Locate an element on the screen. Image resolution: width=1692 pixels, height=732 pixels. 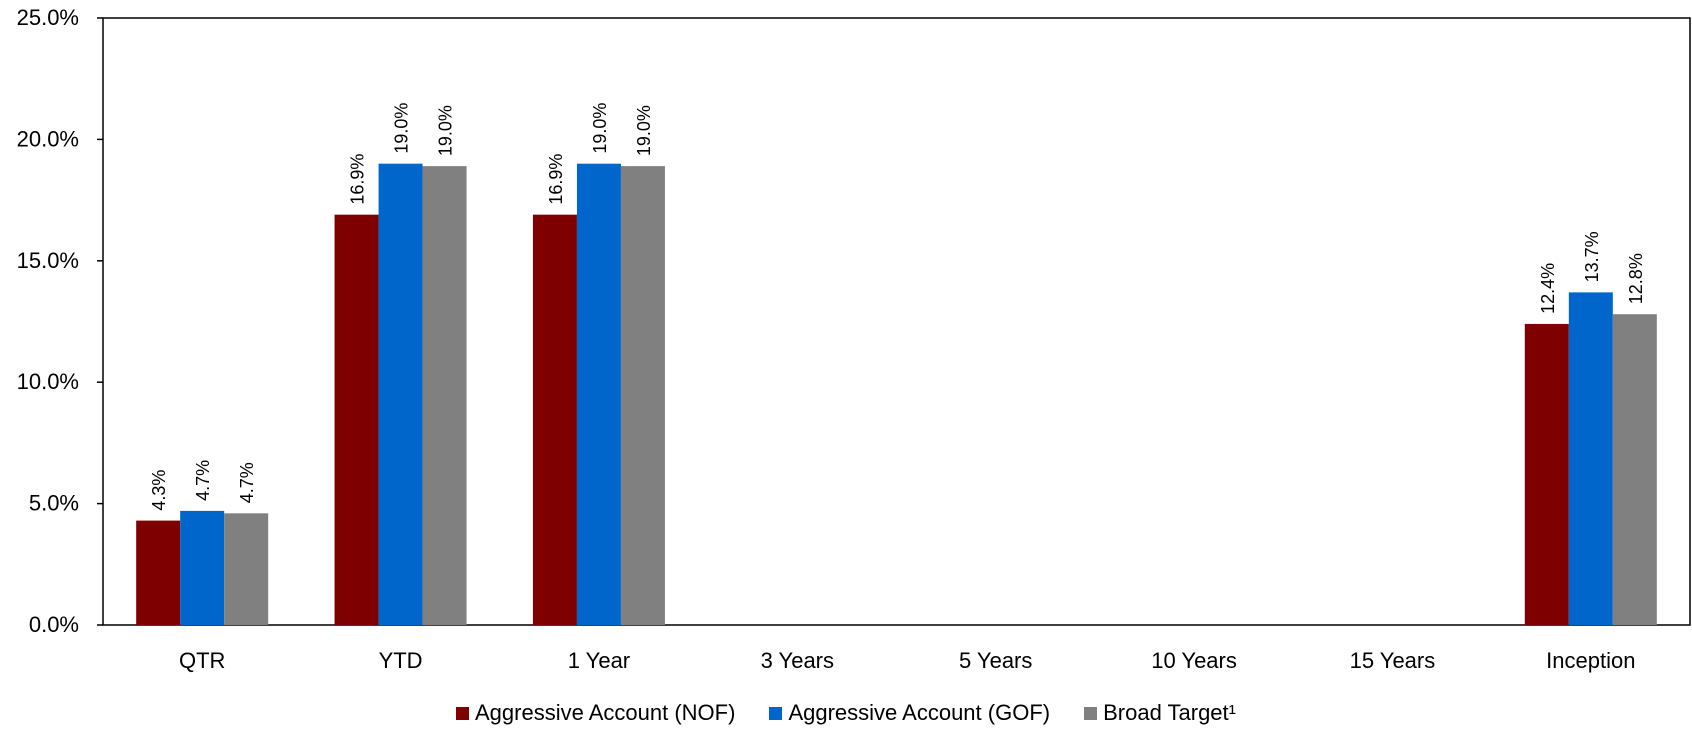
y-tick-label: 20.0% is located at coordinates (48, 138).